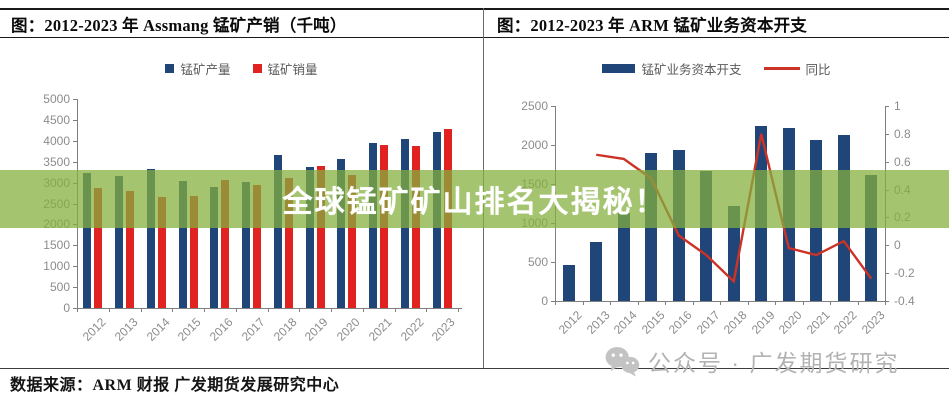 The image size is (949, 400). Describe the element at coordinates (735, 322) in the screenshot. I see `x-axis-label: 2018` at that location.